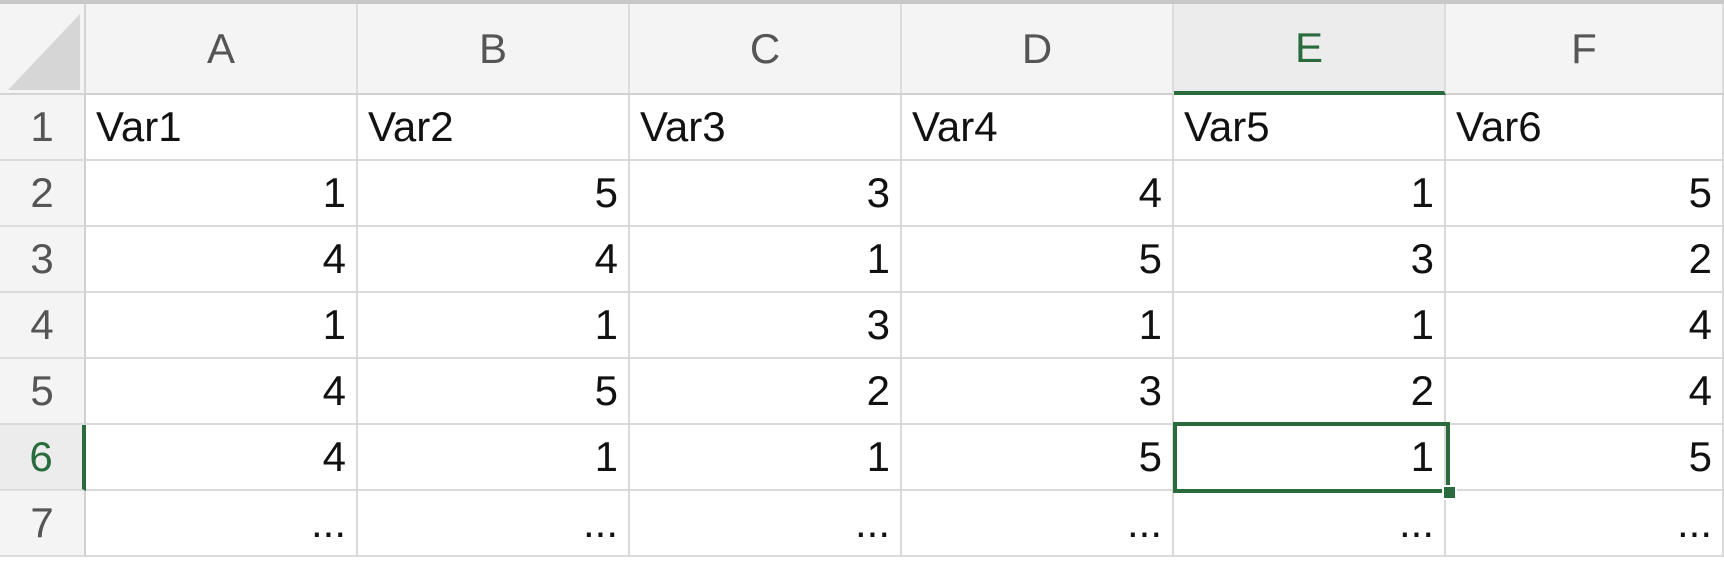 The width and height of the screenshot is (1724, 562). I want to click on cell-b1: Var2, so click(494, 128).